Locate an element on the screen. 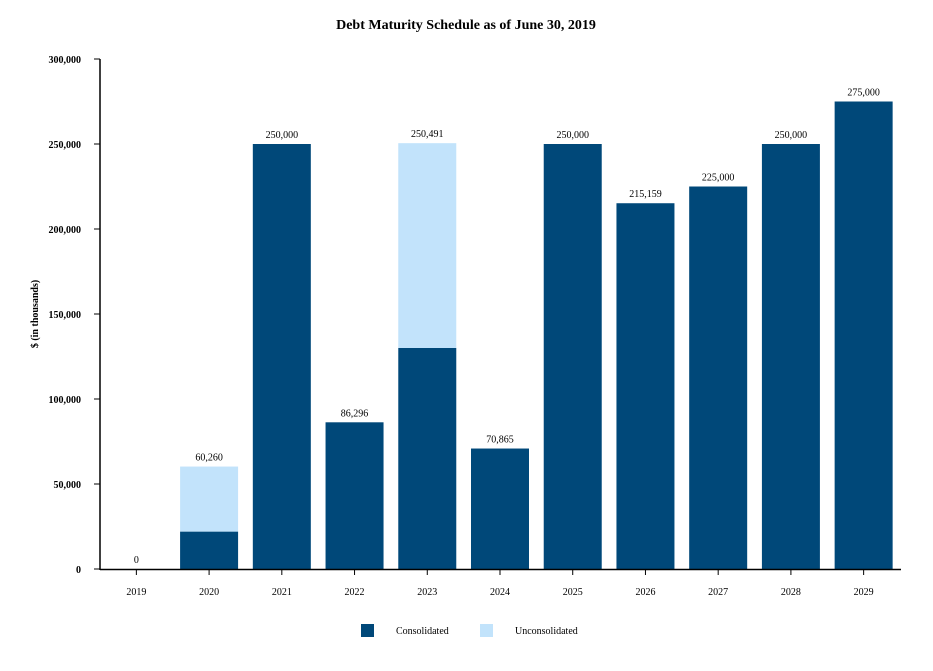 This screenshot has width=933, height=671. data-label-2026: 215,159 is located at coordinates (645, 194).